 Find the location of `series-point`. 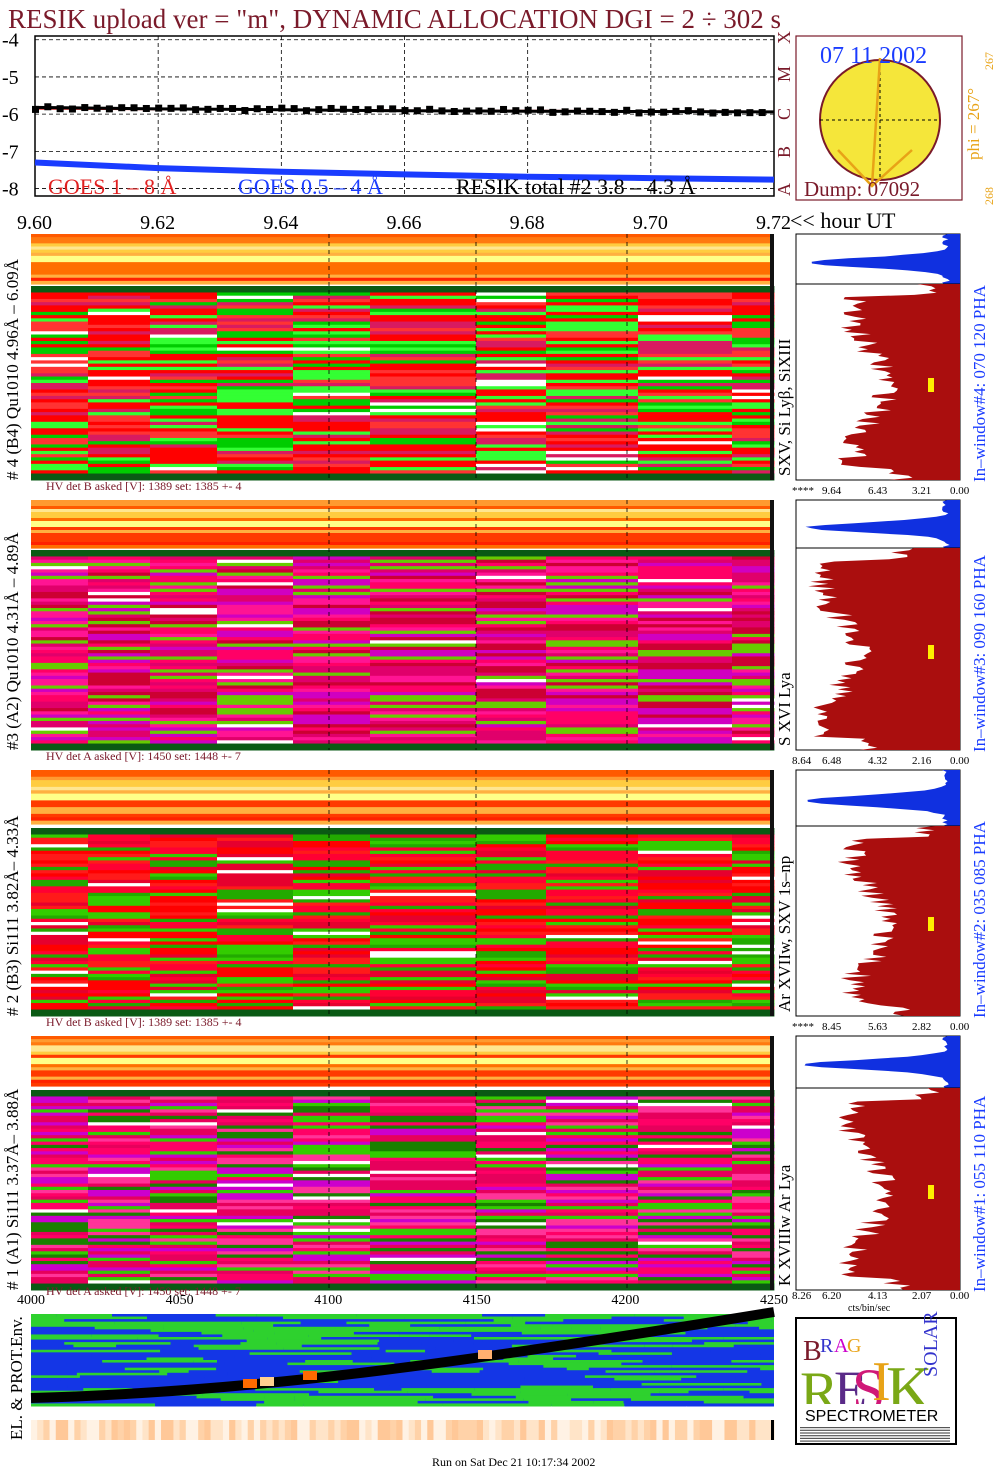

series-point is located at coordinates (122, 108).